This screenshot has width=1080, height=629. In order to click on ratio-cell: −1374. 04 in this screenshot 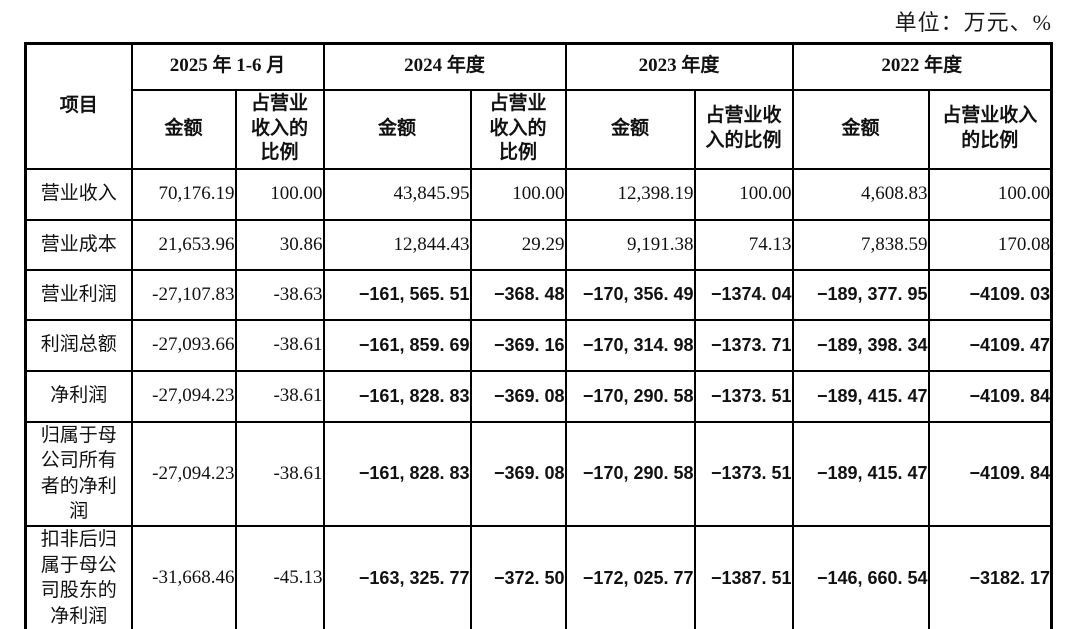, I will do `click(743, 294)`.